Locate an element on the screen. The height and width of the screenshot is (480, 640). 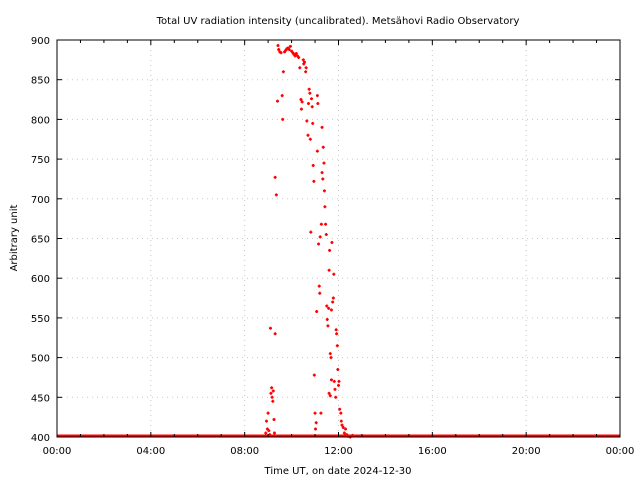
y-tick-label: 850 is located at coordinates (40, 81).